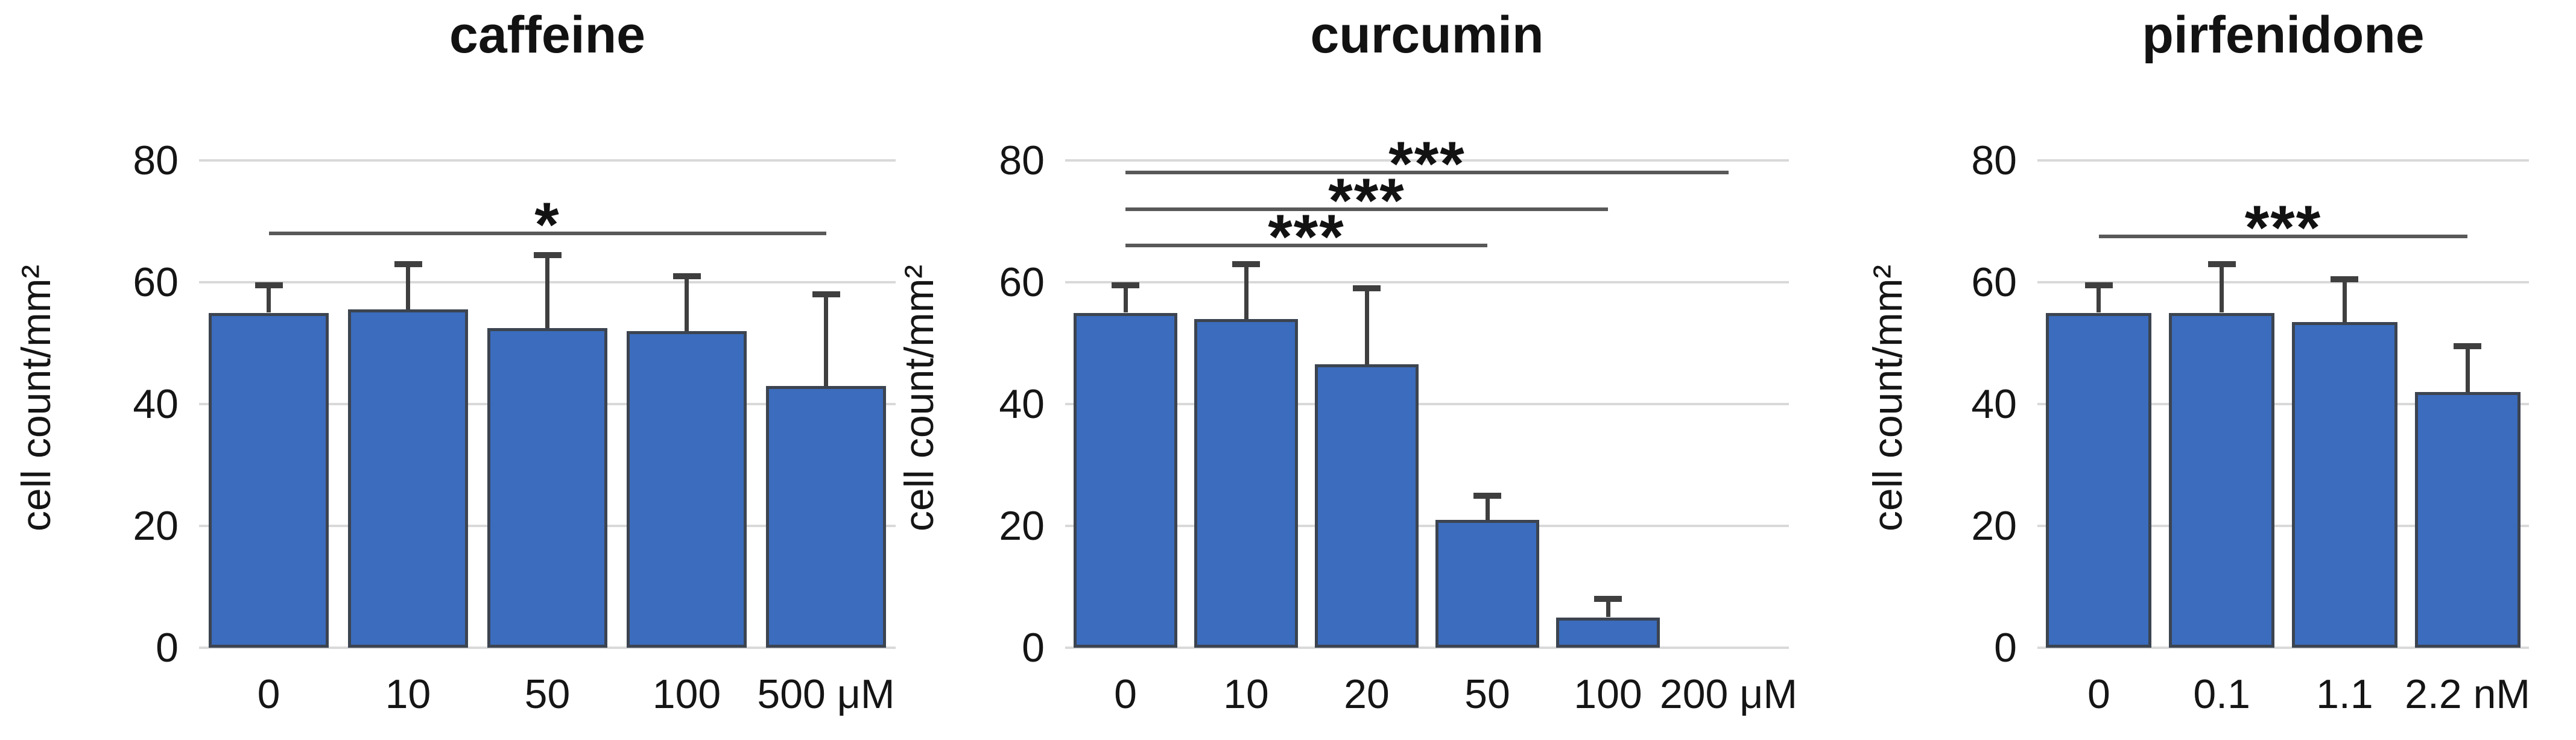  What do you see at coordinates (2468, 694) in the screenshot?
I see `x-tick-label: 2.2 nM` at bounding box center [2468, 694].